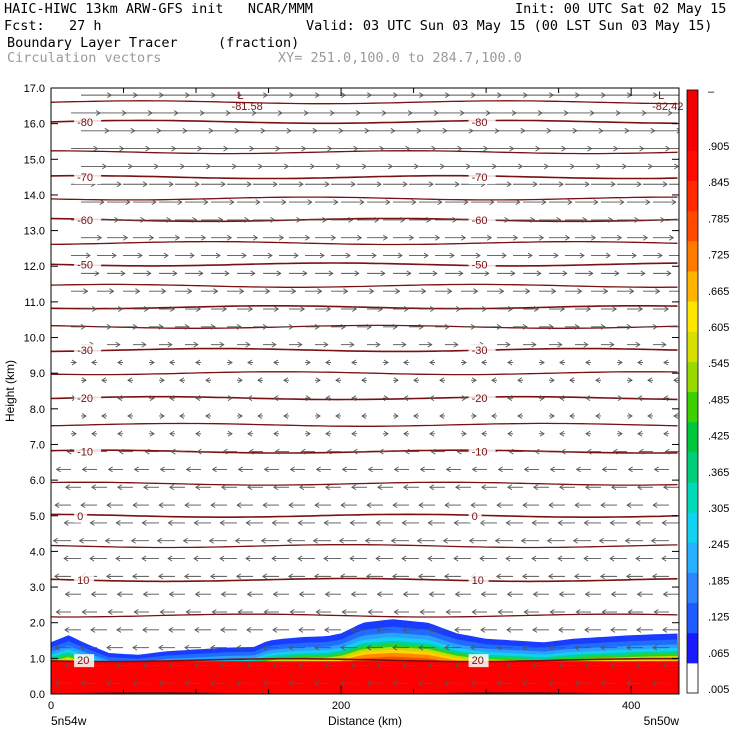 The height and width of the screenshot is (740, 740). I want to click on y-tick-label: 10.0, so click(34, 339).